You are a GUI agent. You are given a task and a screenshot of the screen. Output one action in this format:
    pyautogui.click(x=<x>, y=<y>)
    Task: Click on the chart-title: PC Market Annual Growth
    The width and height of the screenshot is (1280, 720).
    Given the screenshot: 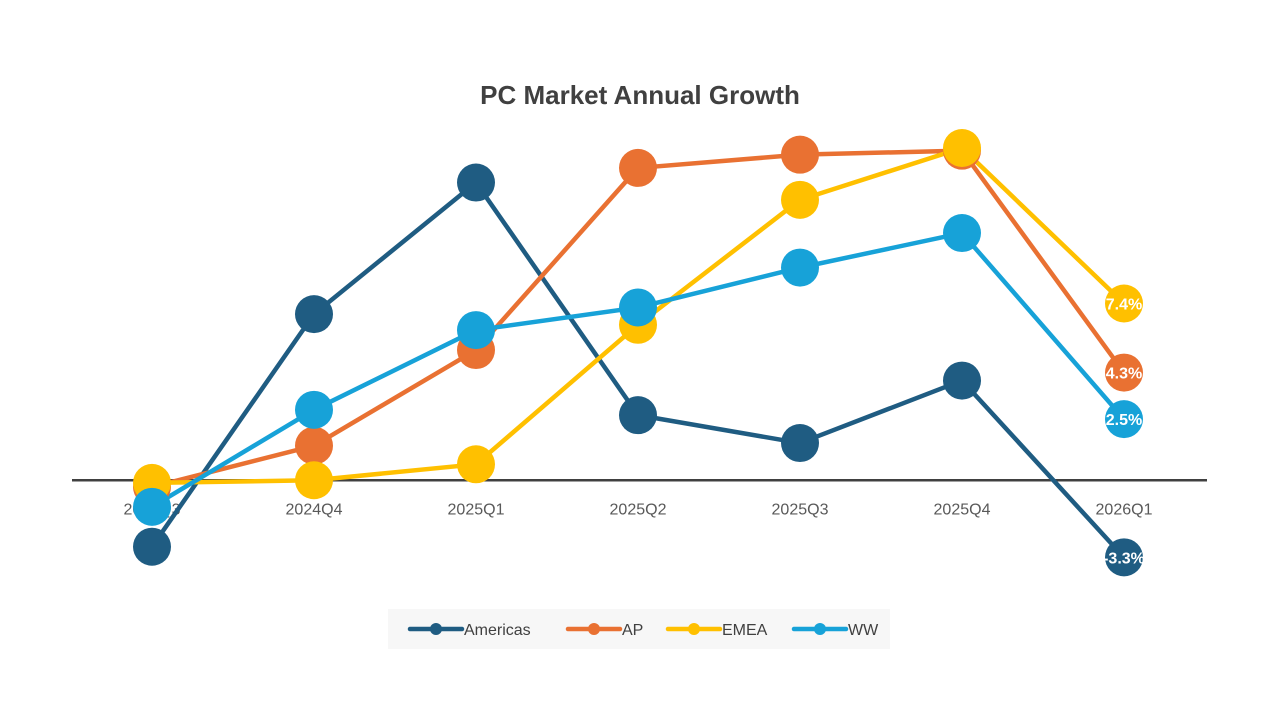 What is the action you would take?
    pyautogui.click(x=640, y=95)
    